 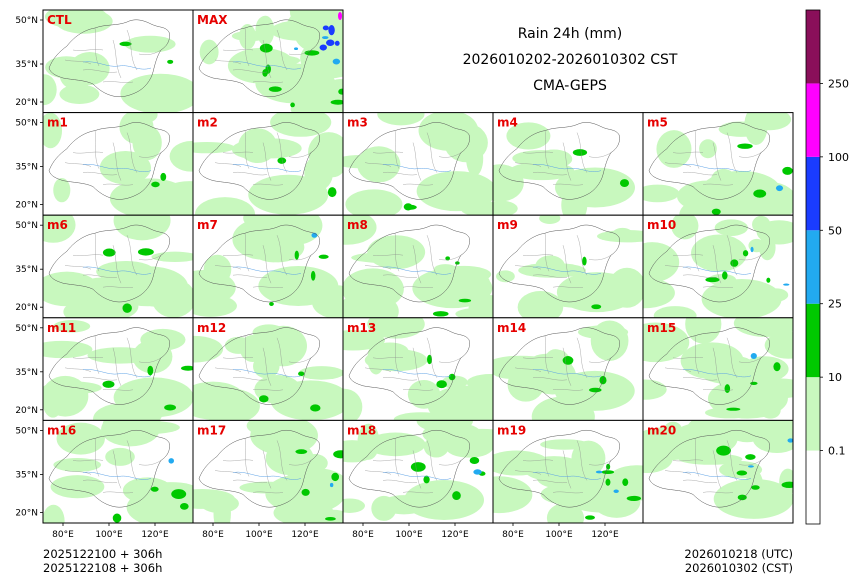 I want to click on panel-label: m19, so click(x=511, y=430).